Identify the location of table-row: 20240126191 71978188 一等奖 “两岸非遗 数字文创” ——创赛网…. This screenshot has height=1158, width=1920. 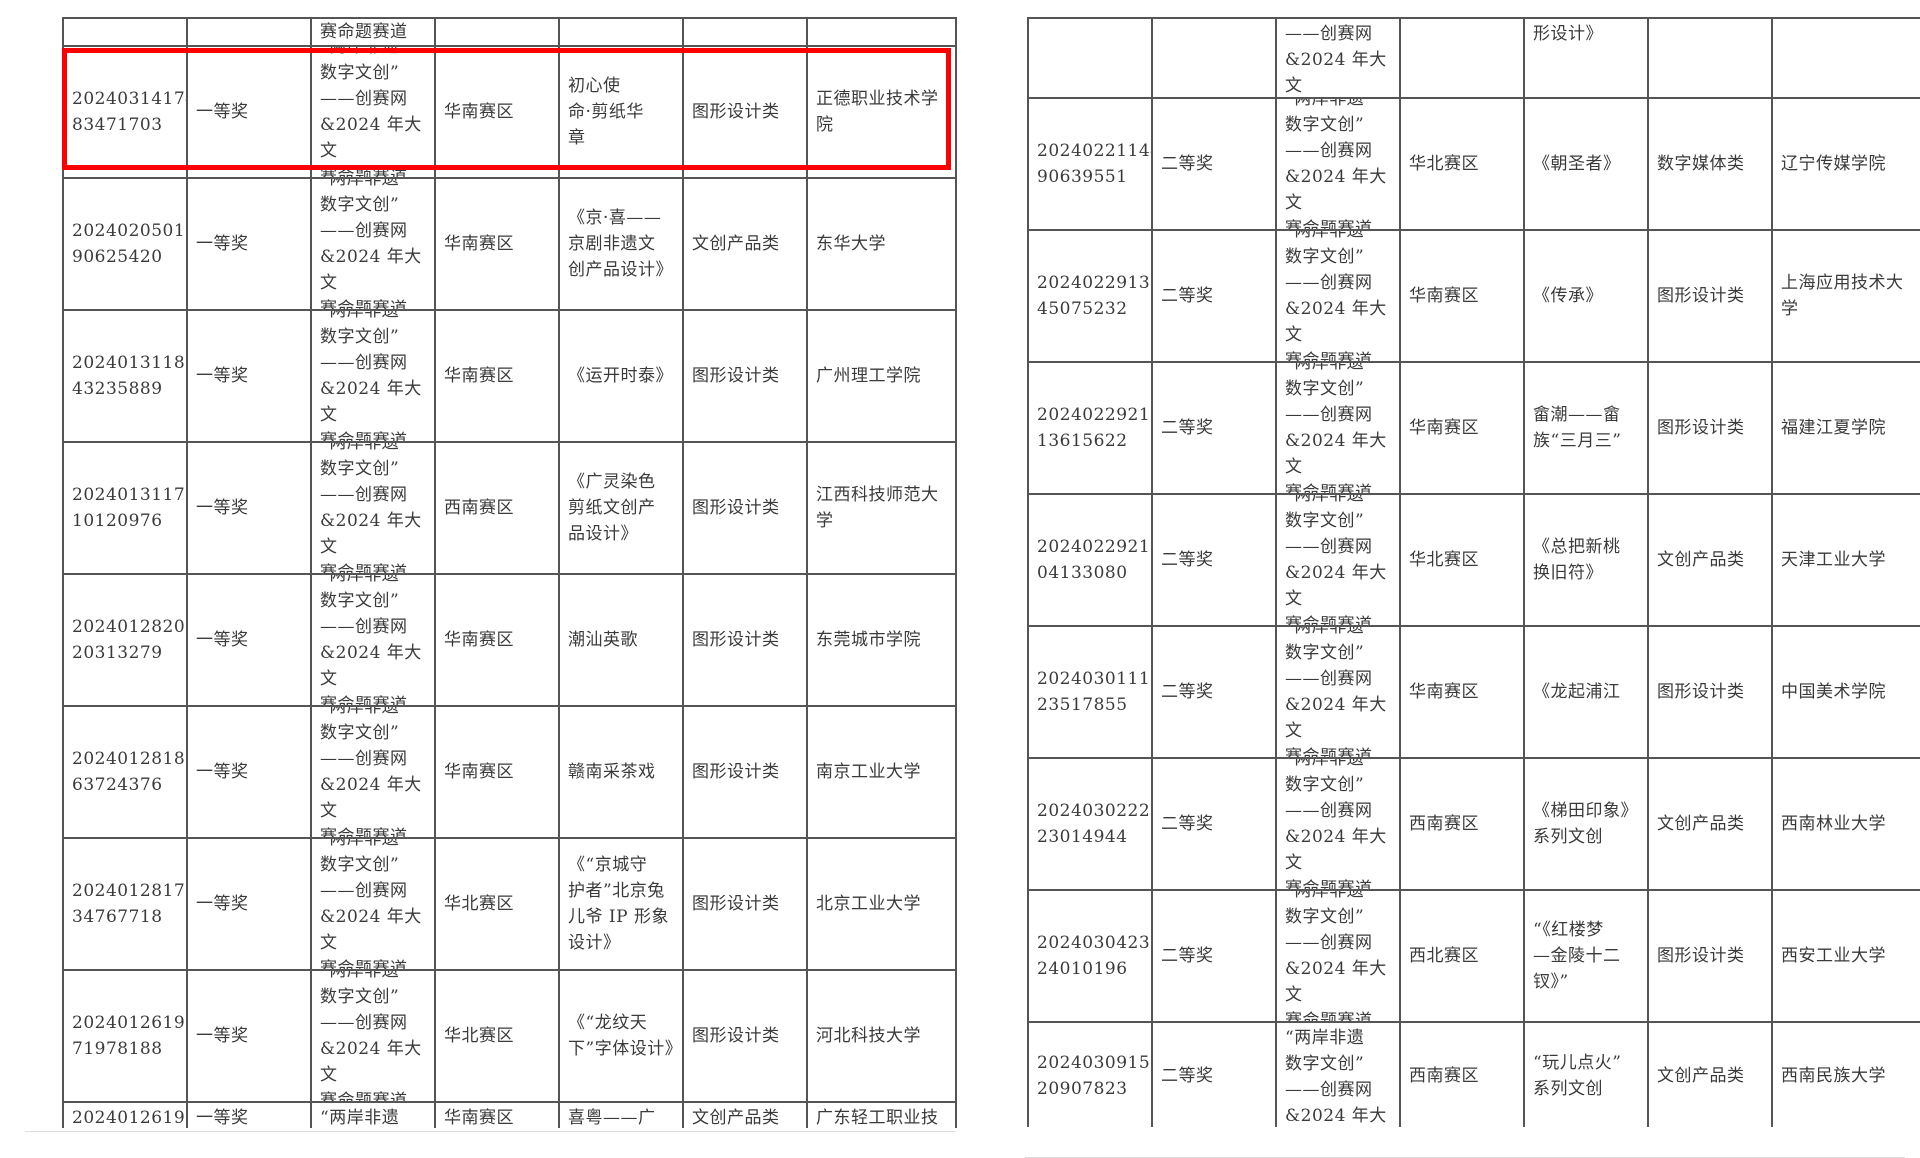
(510, 1037).